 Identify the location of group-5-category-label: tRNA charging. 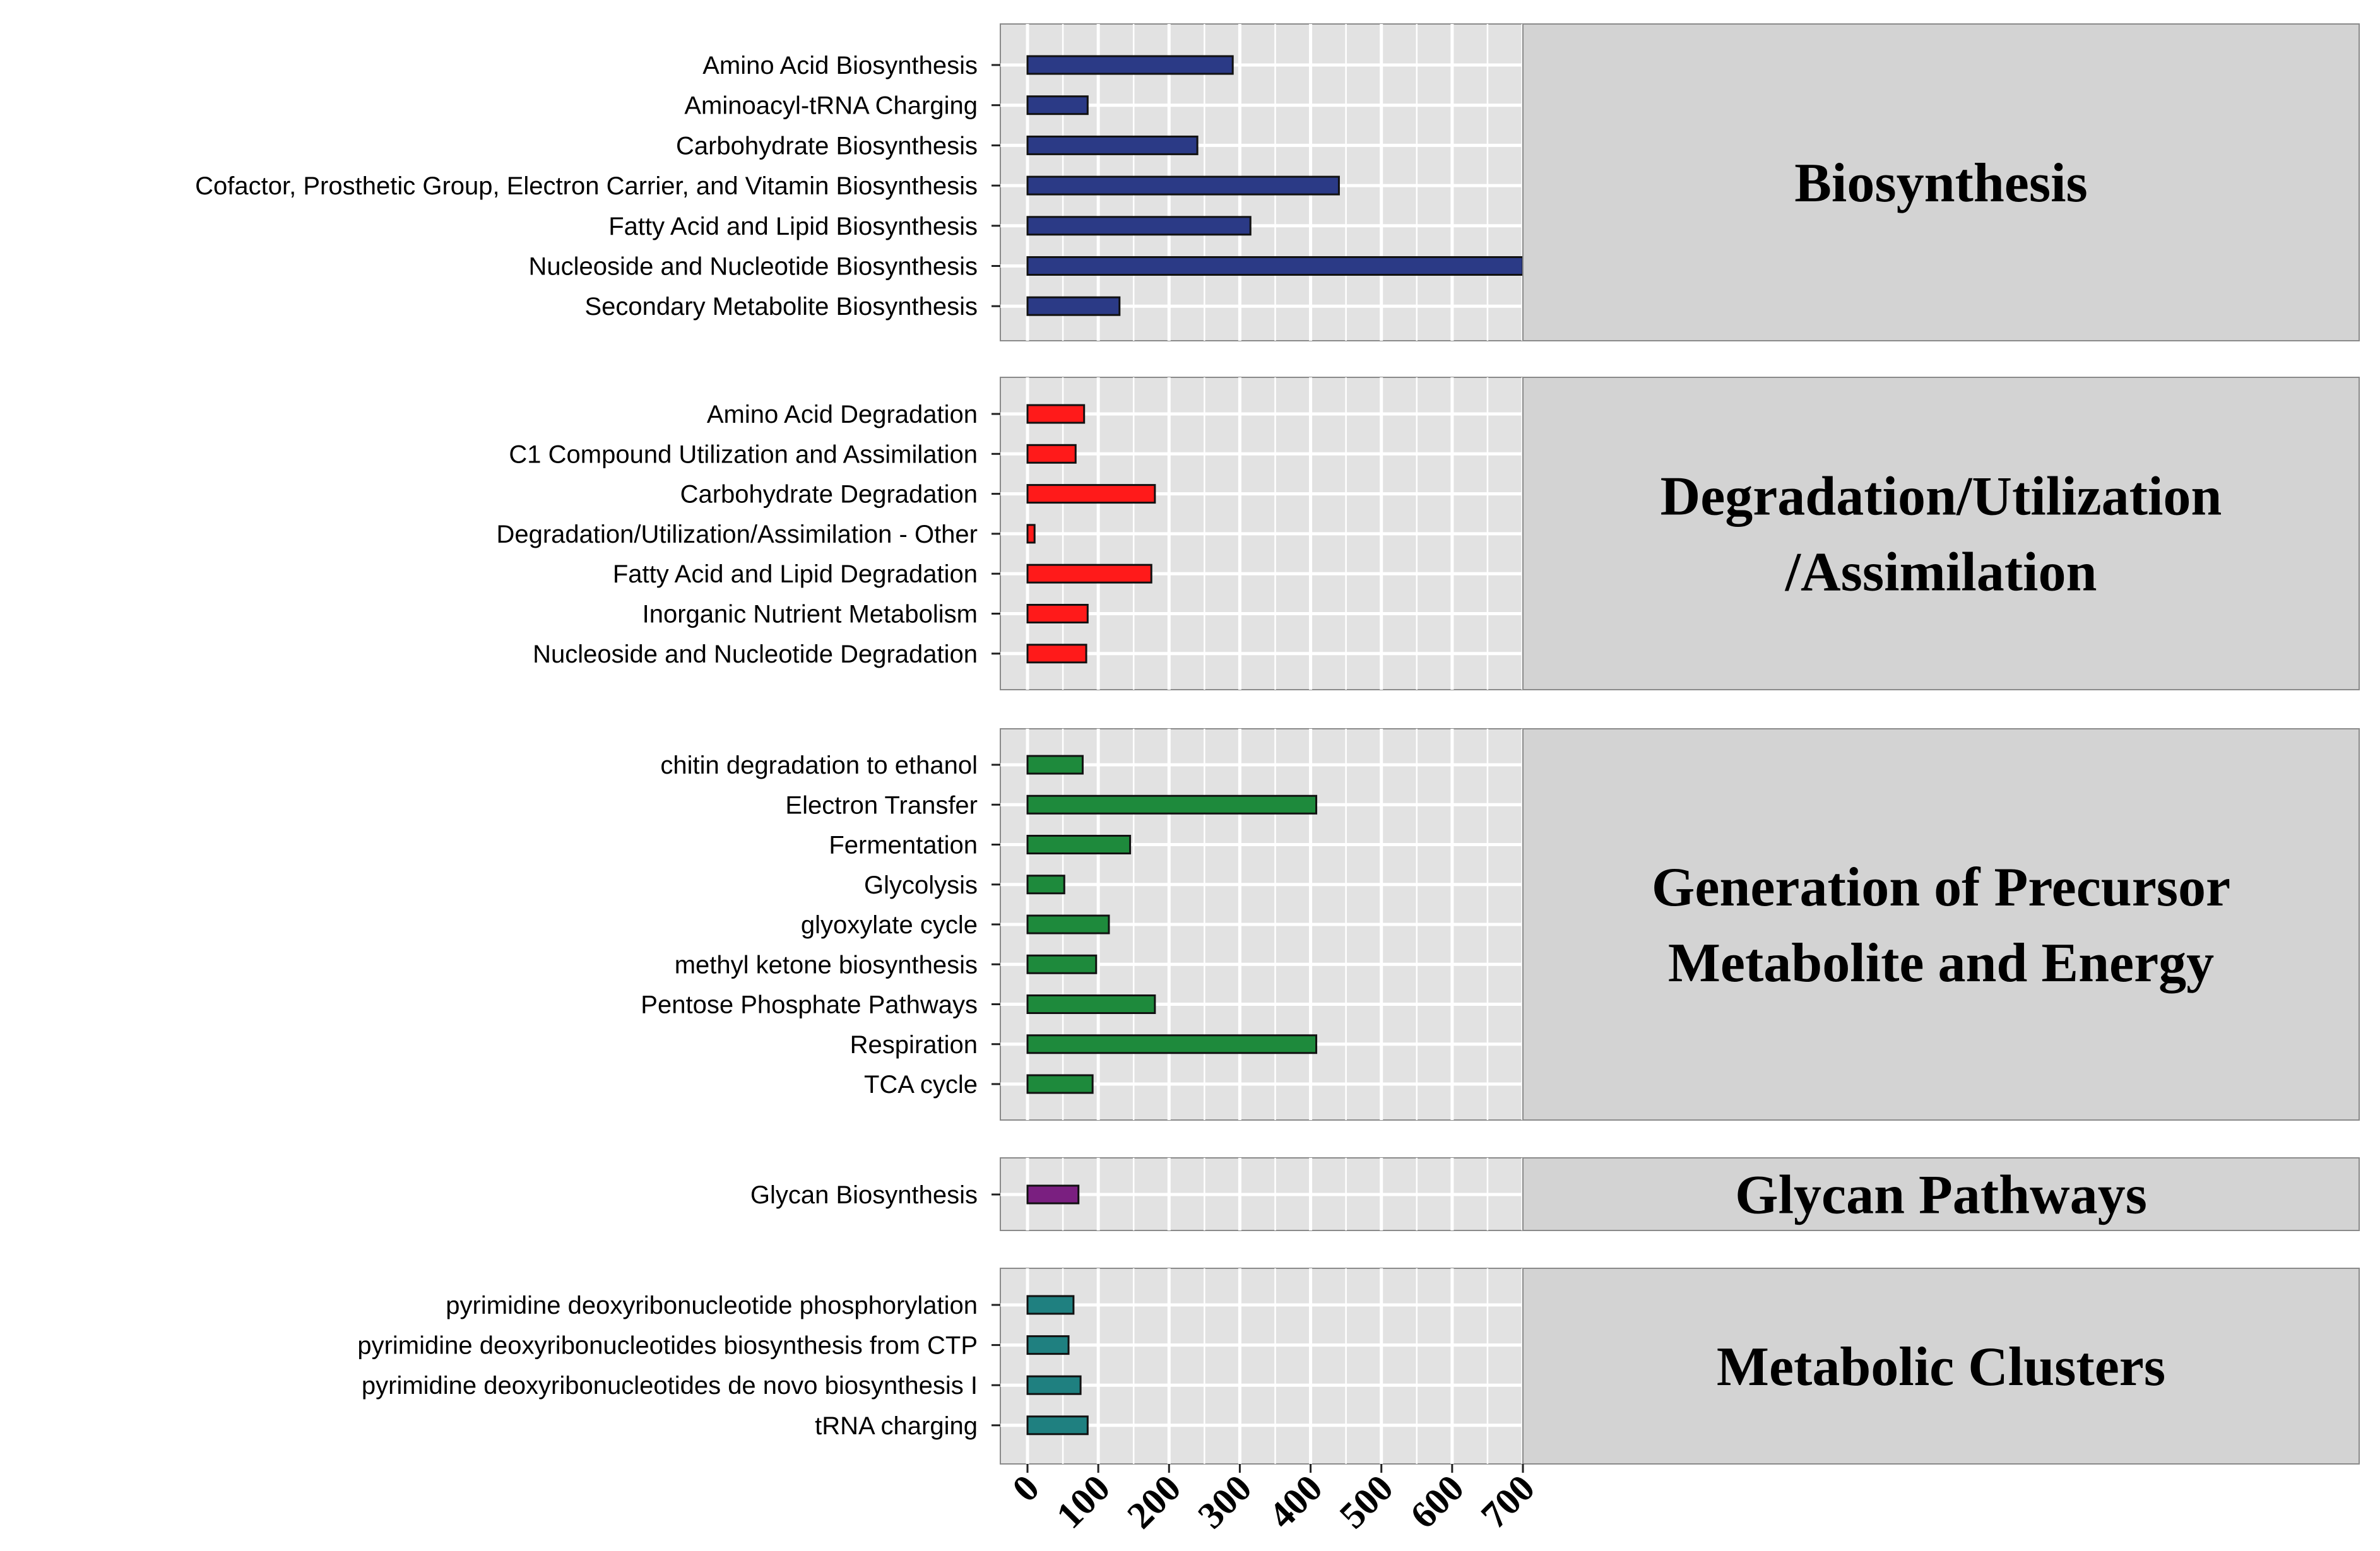
(896, 1426).